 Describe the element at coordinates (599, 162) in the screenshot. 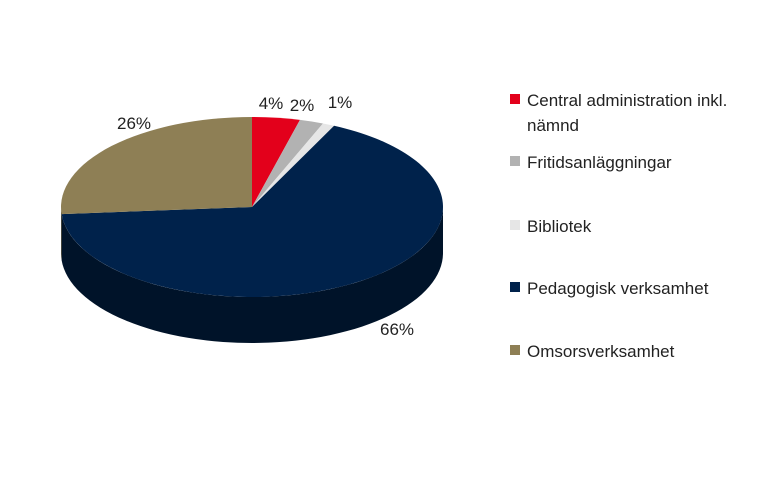

I see `legend-label: Fritidsanläggningar` at that location.